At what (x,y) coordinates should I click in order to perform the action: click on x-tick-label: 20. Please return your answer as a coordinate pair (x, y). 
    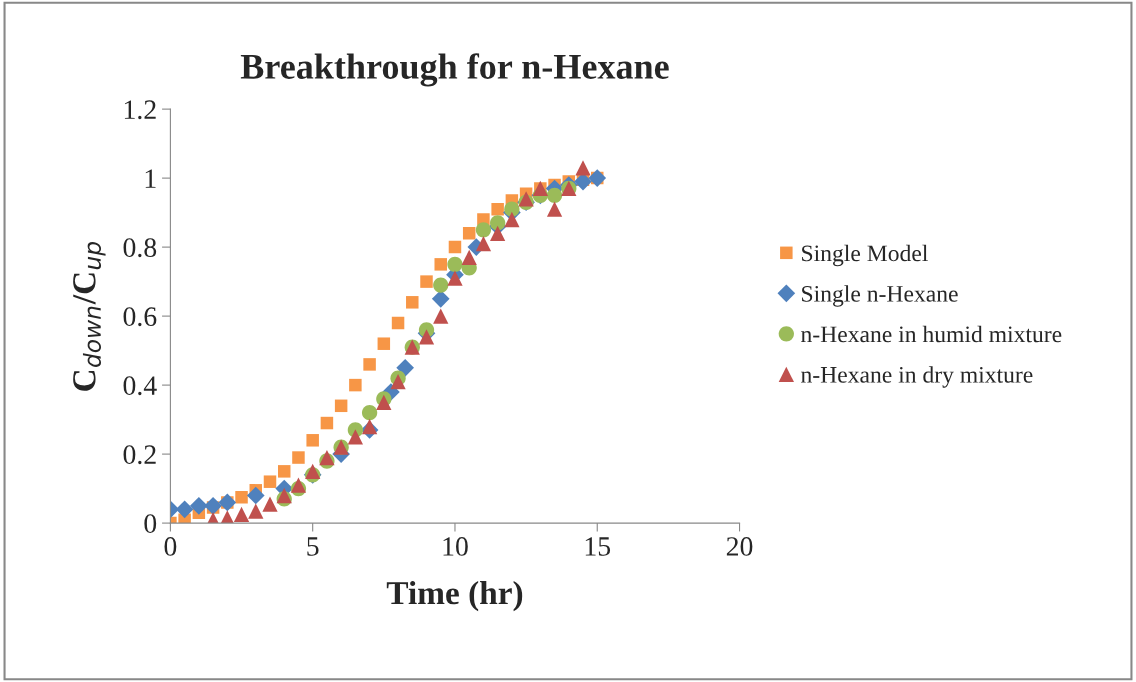
    Looking at the image, I should click on (739, 546).